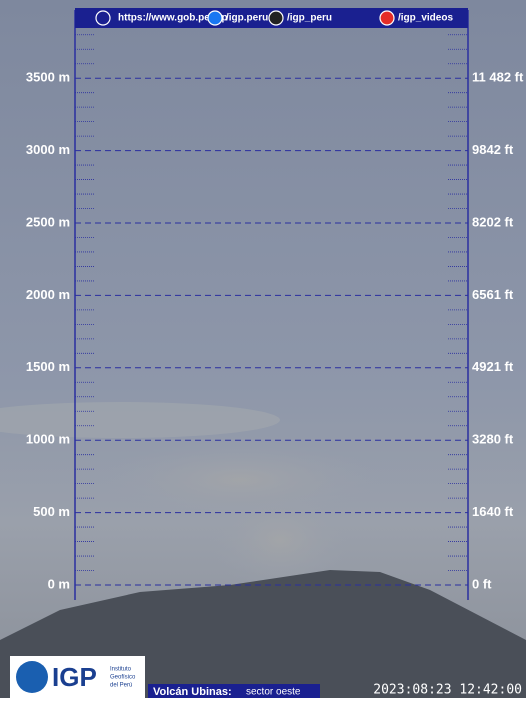 The image size is (526, 703). What do you see at coordinates (493, 149) in the screenshot?
I see `right-label: 9842 ft` at bounding box center [493, 149].